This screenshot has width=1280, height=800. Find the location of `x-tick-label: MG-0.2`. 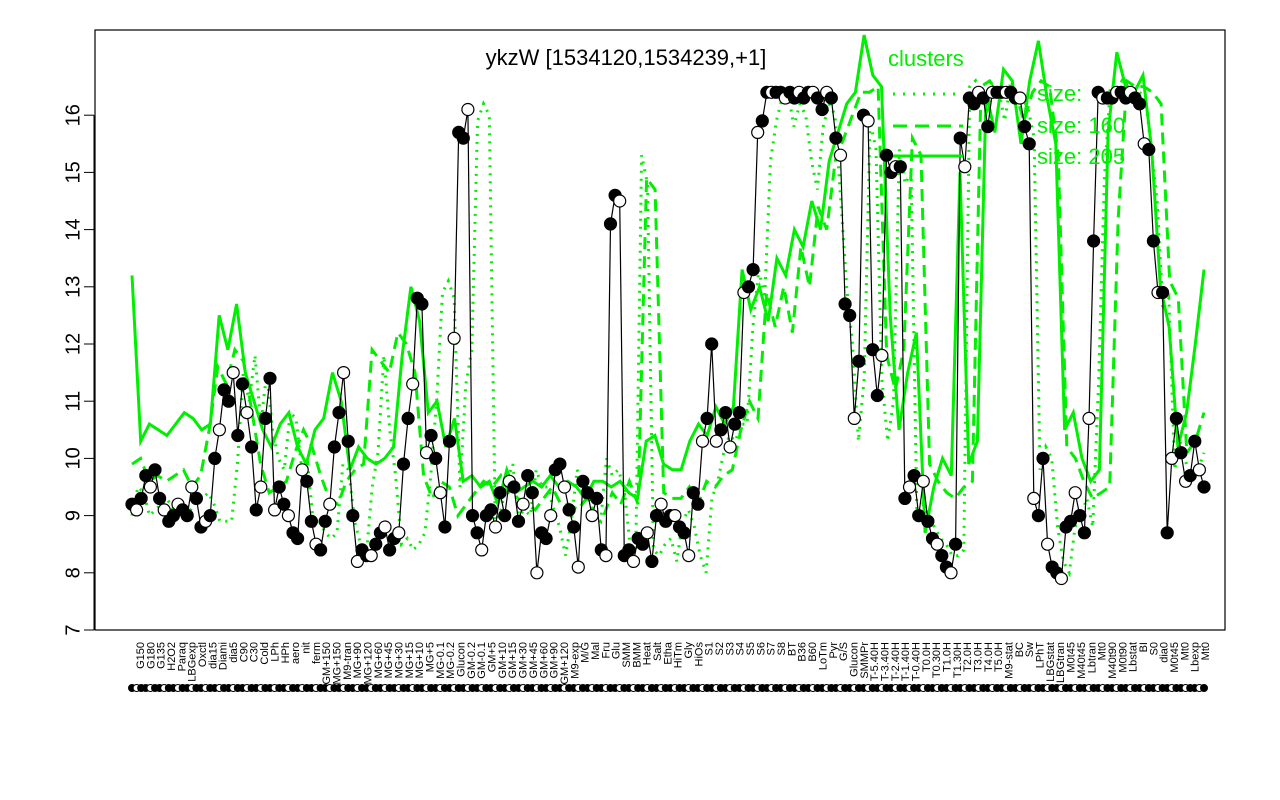

x-tick-label: MG-0.2 is located at coordinates (451, 660).